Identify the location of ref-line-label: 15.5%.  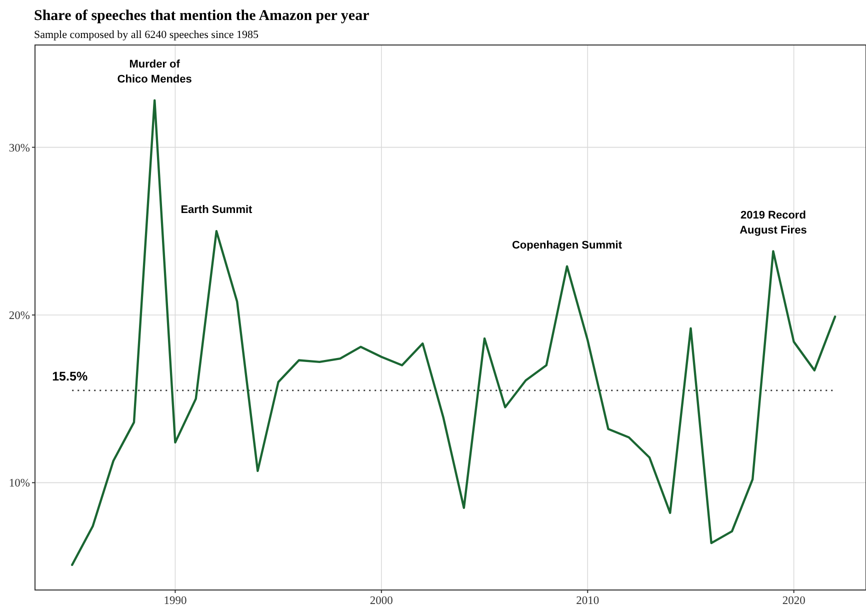
(70, 376).